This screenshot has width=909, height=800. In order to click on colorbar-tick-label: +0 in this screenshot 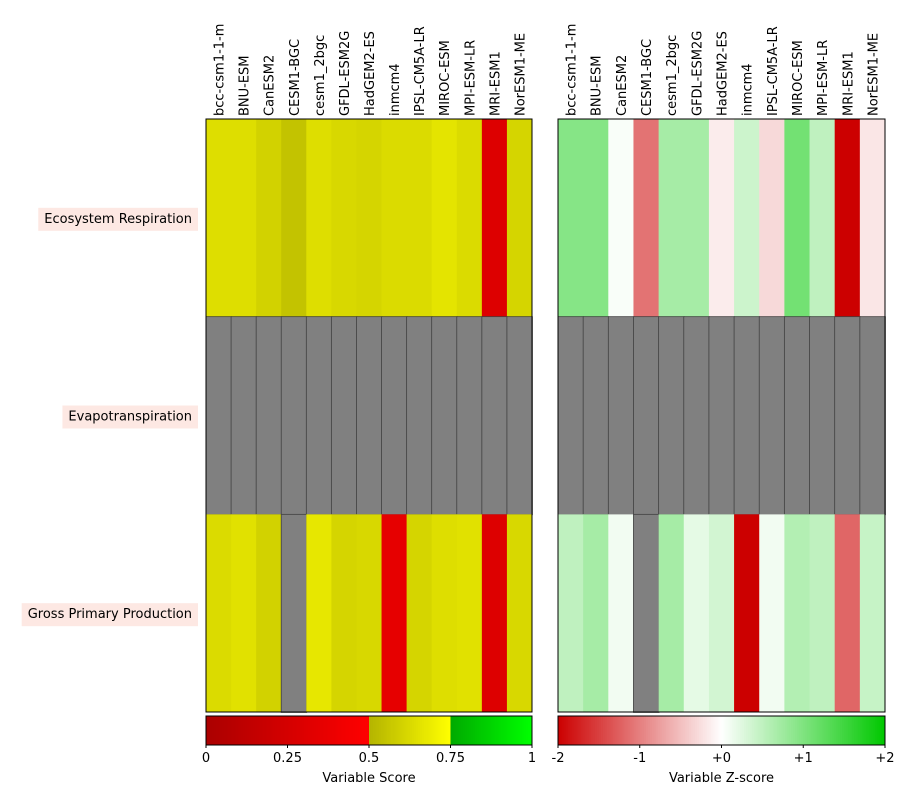, I will do `click(721, 758)`.